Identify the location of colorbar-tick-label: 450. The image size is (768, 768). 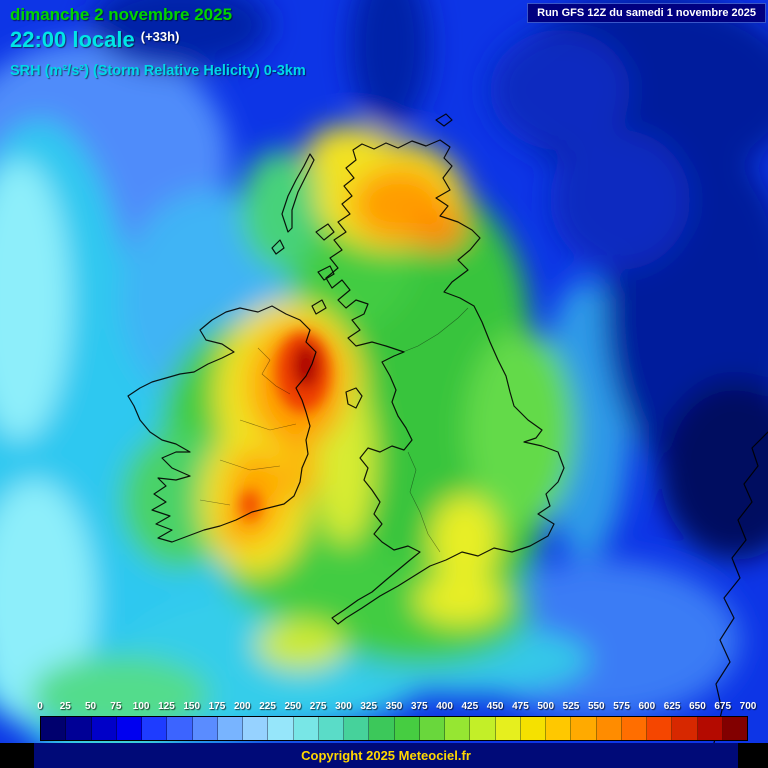
(495, 706).